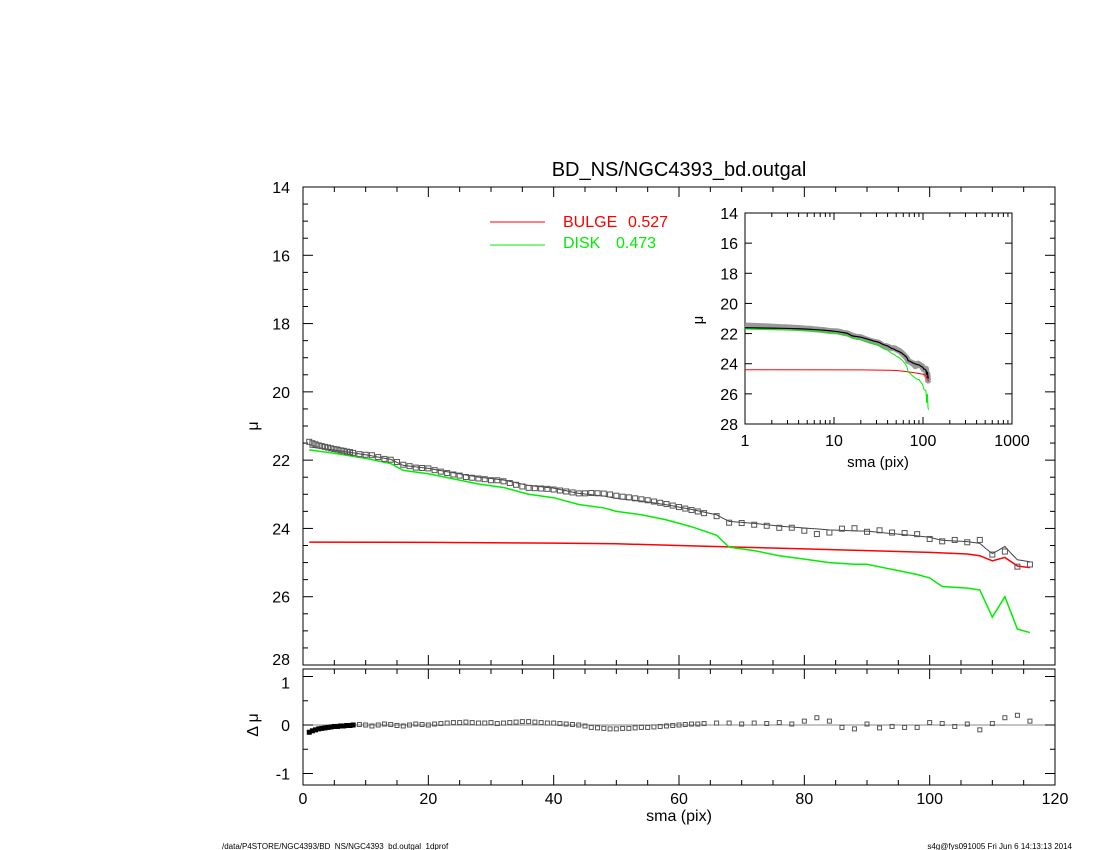 The height and width of the screenshot is (850, 1100). What do you see at coordinates (648, 222) in the screenshot?
I see `legend-bulge-value: 0.527` at bounding box center [648, 222].